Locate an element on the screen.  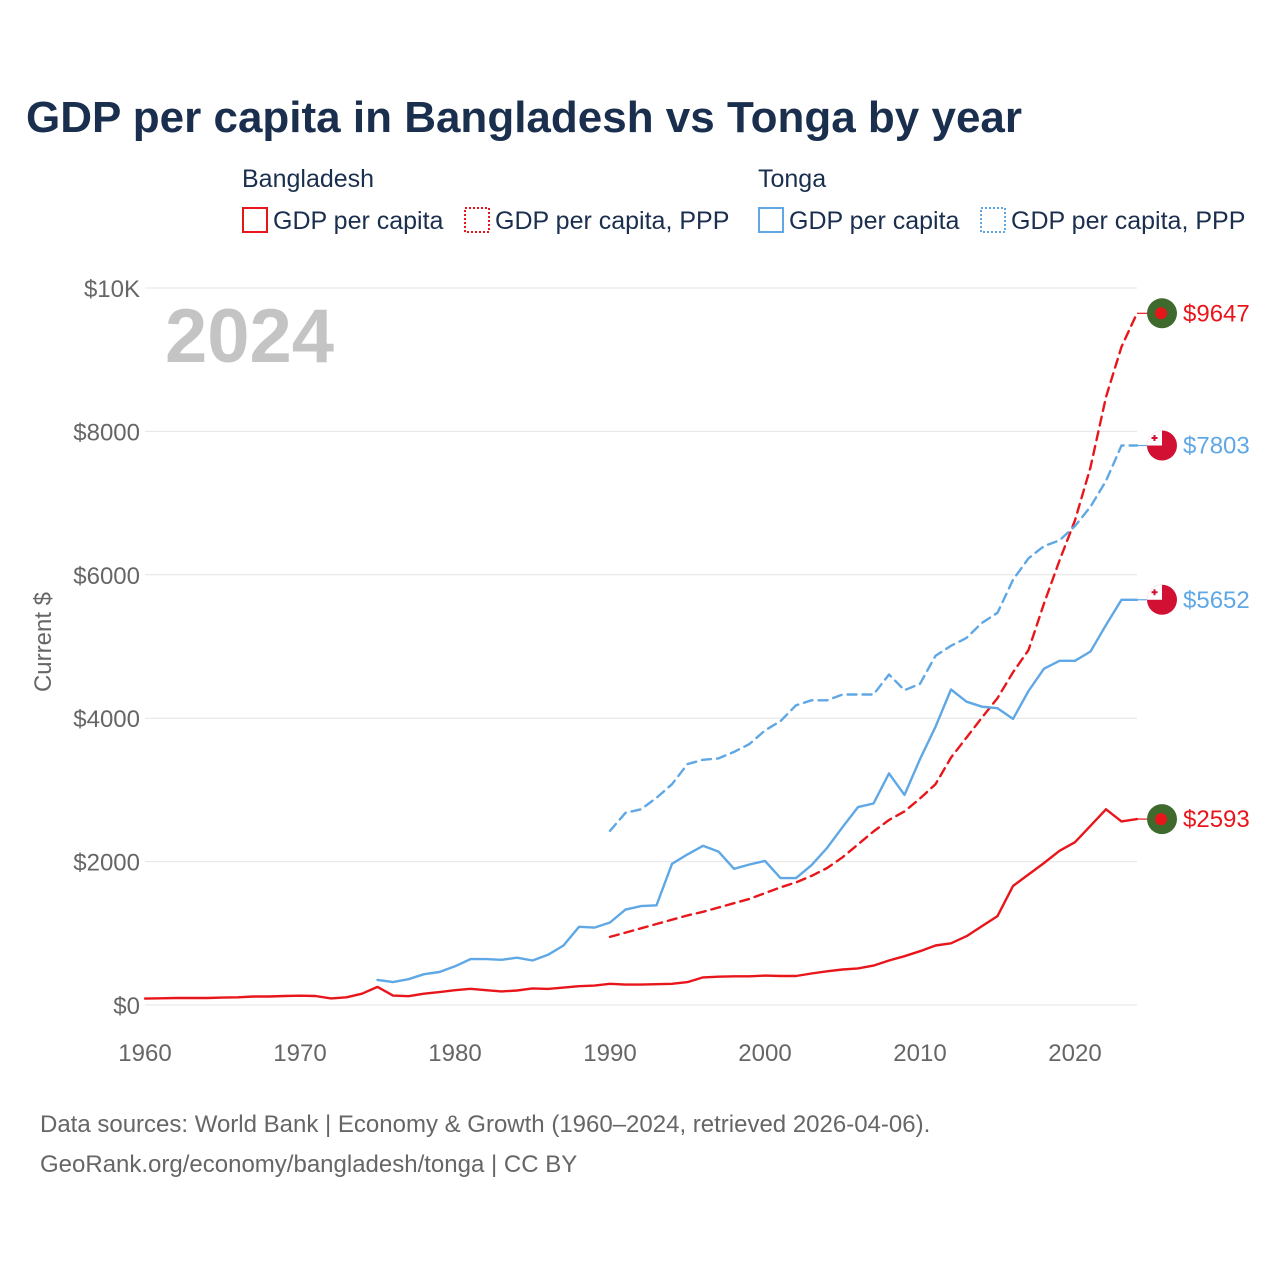
legend-group-bangladesh: Bangladesh is located at coordinates (308, 179).